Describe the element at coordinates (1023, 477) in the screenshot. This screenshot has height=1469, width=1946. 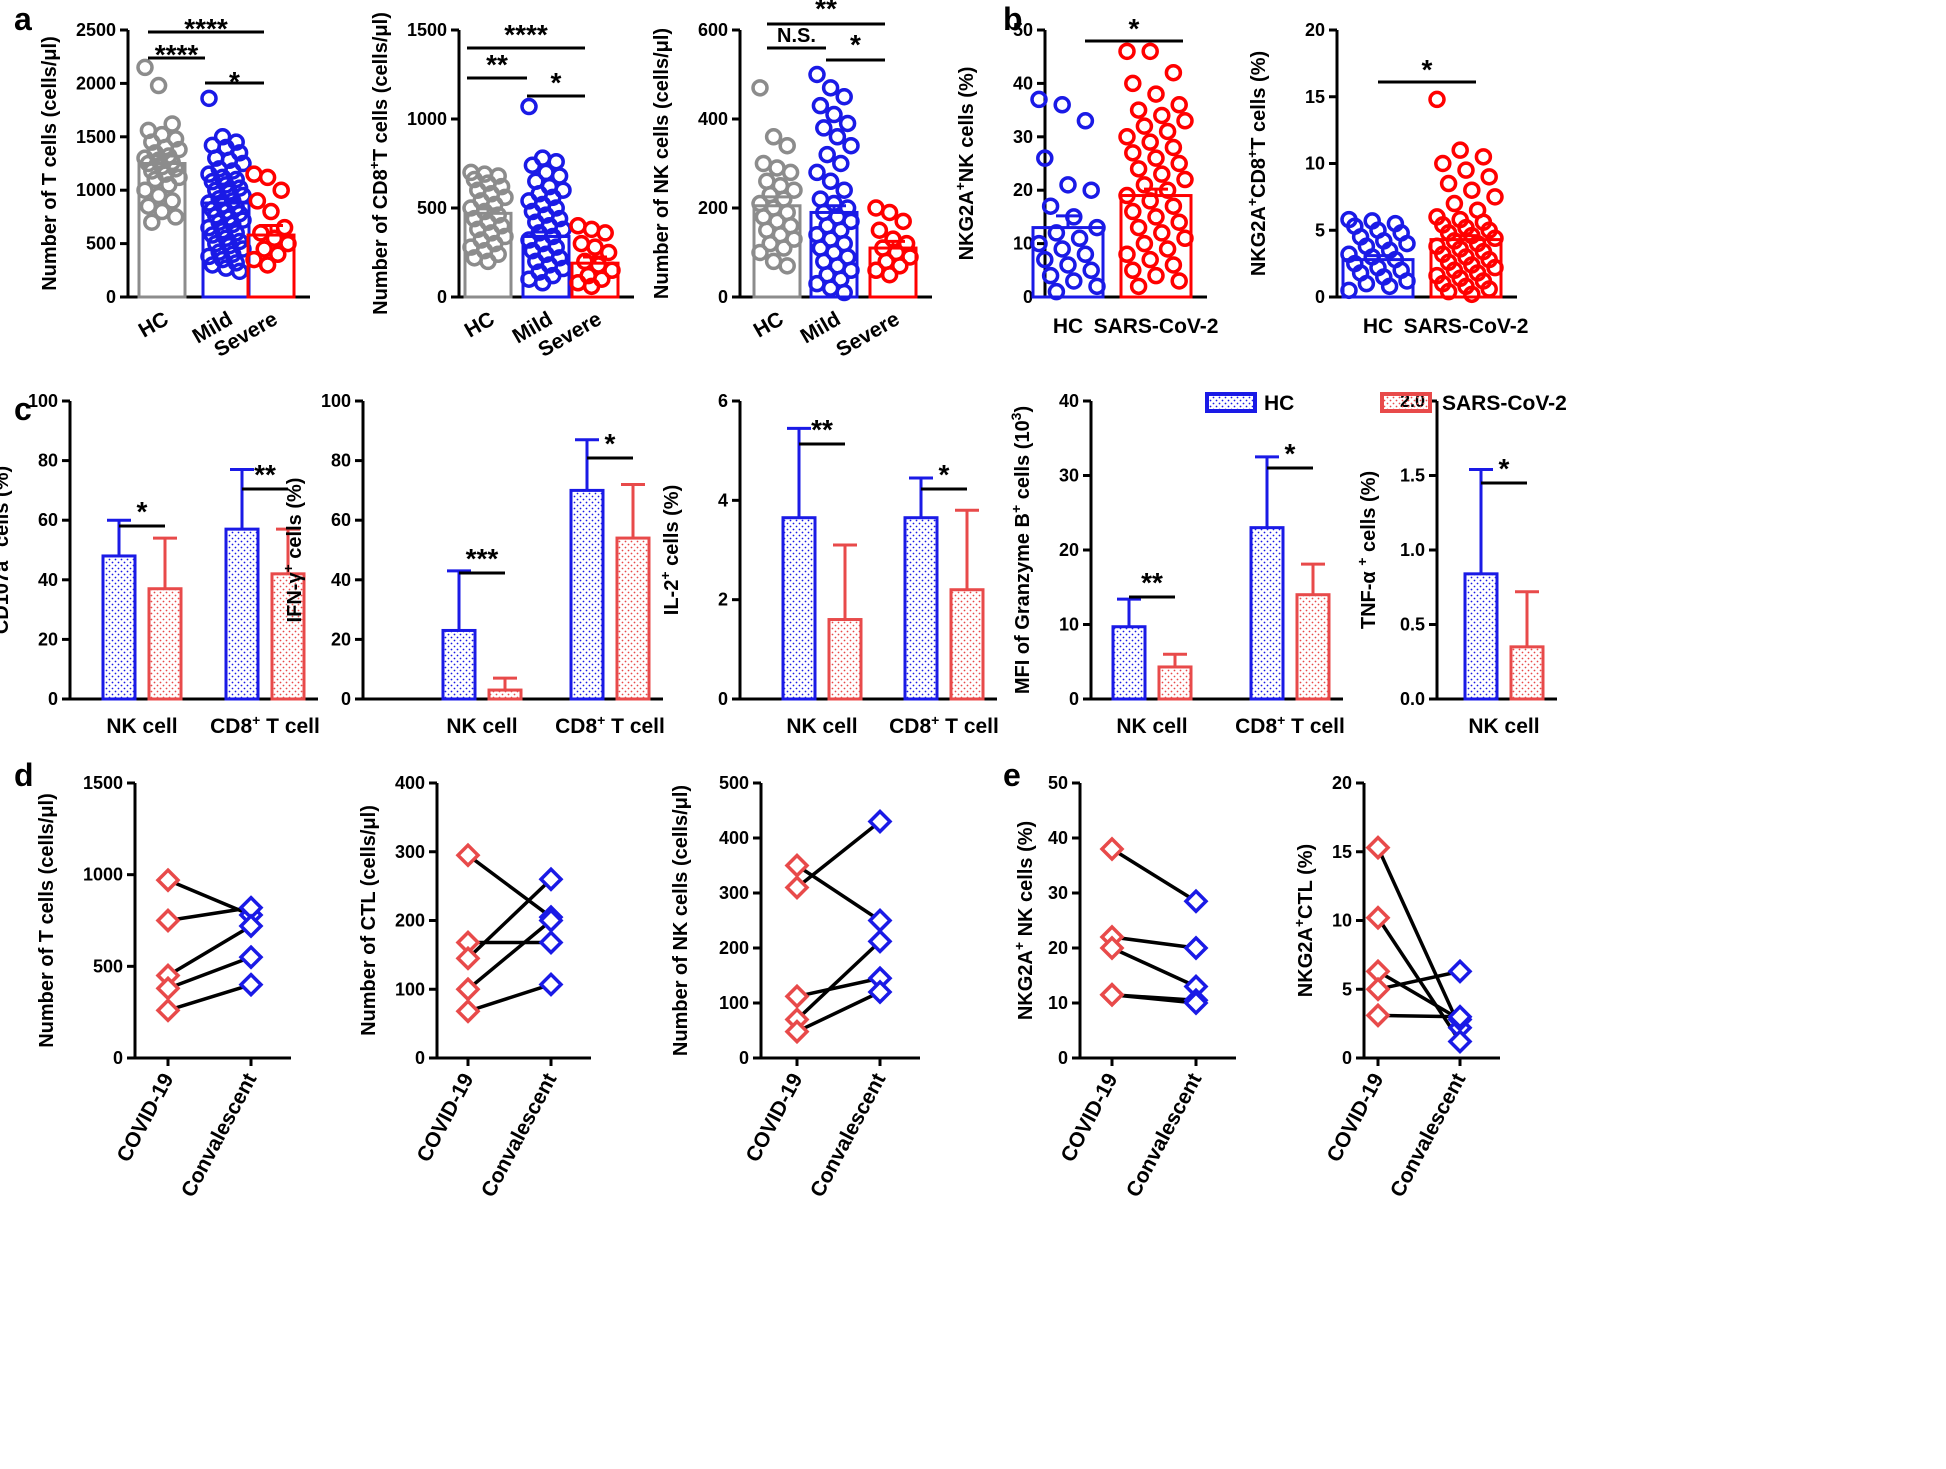
I see `axis-title-part: cells` at that location.